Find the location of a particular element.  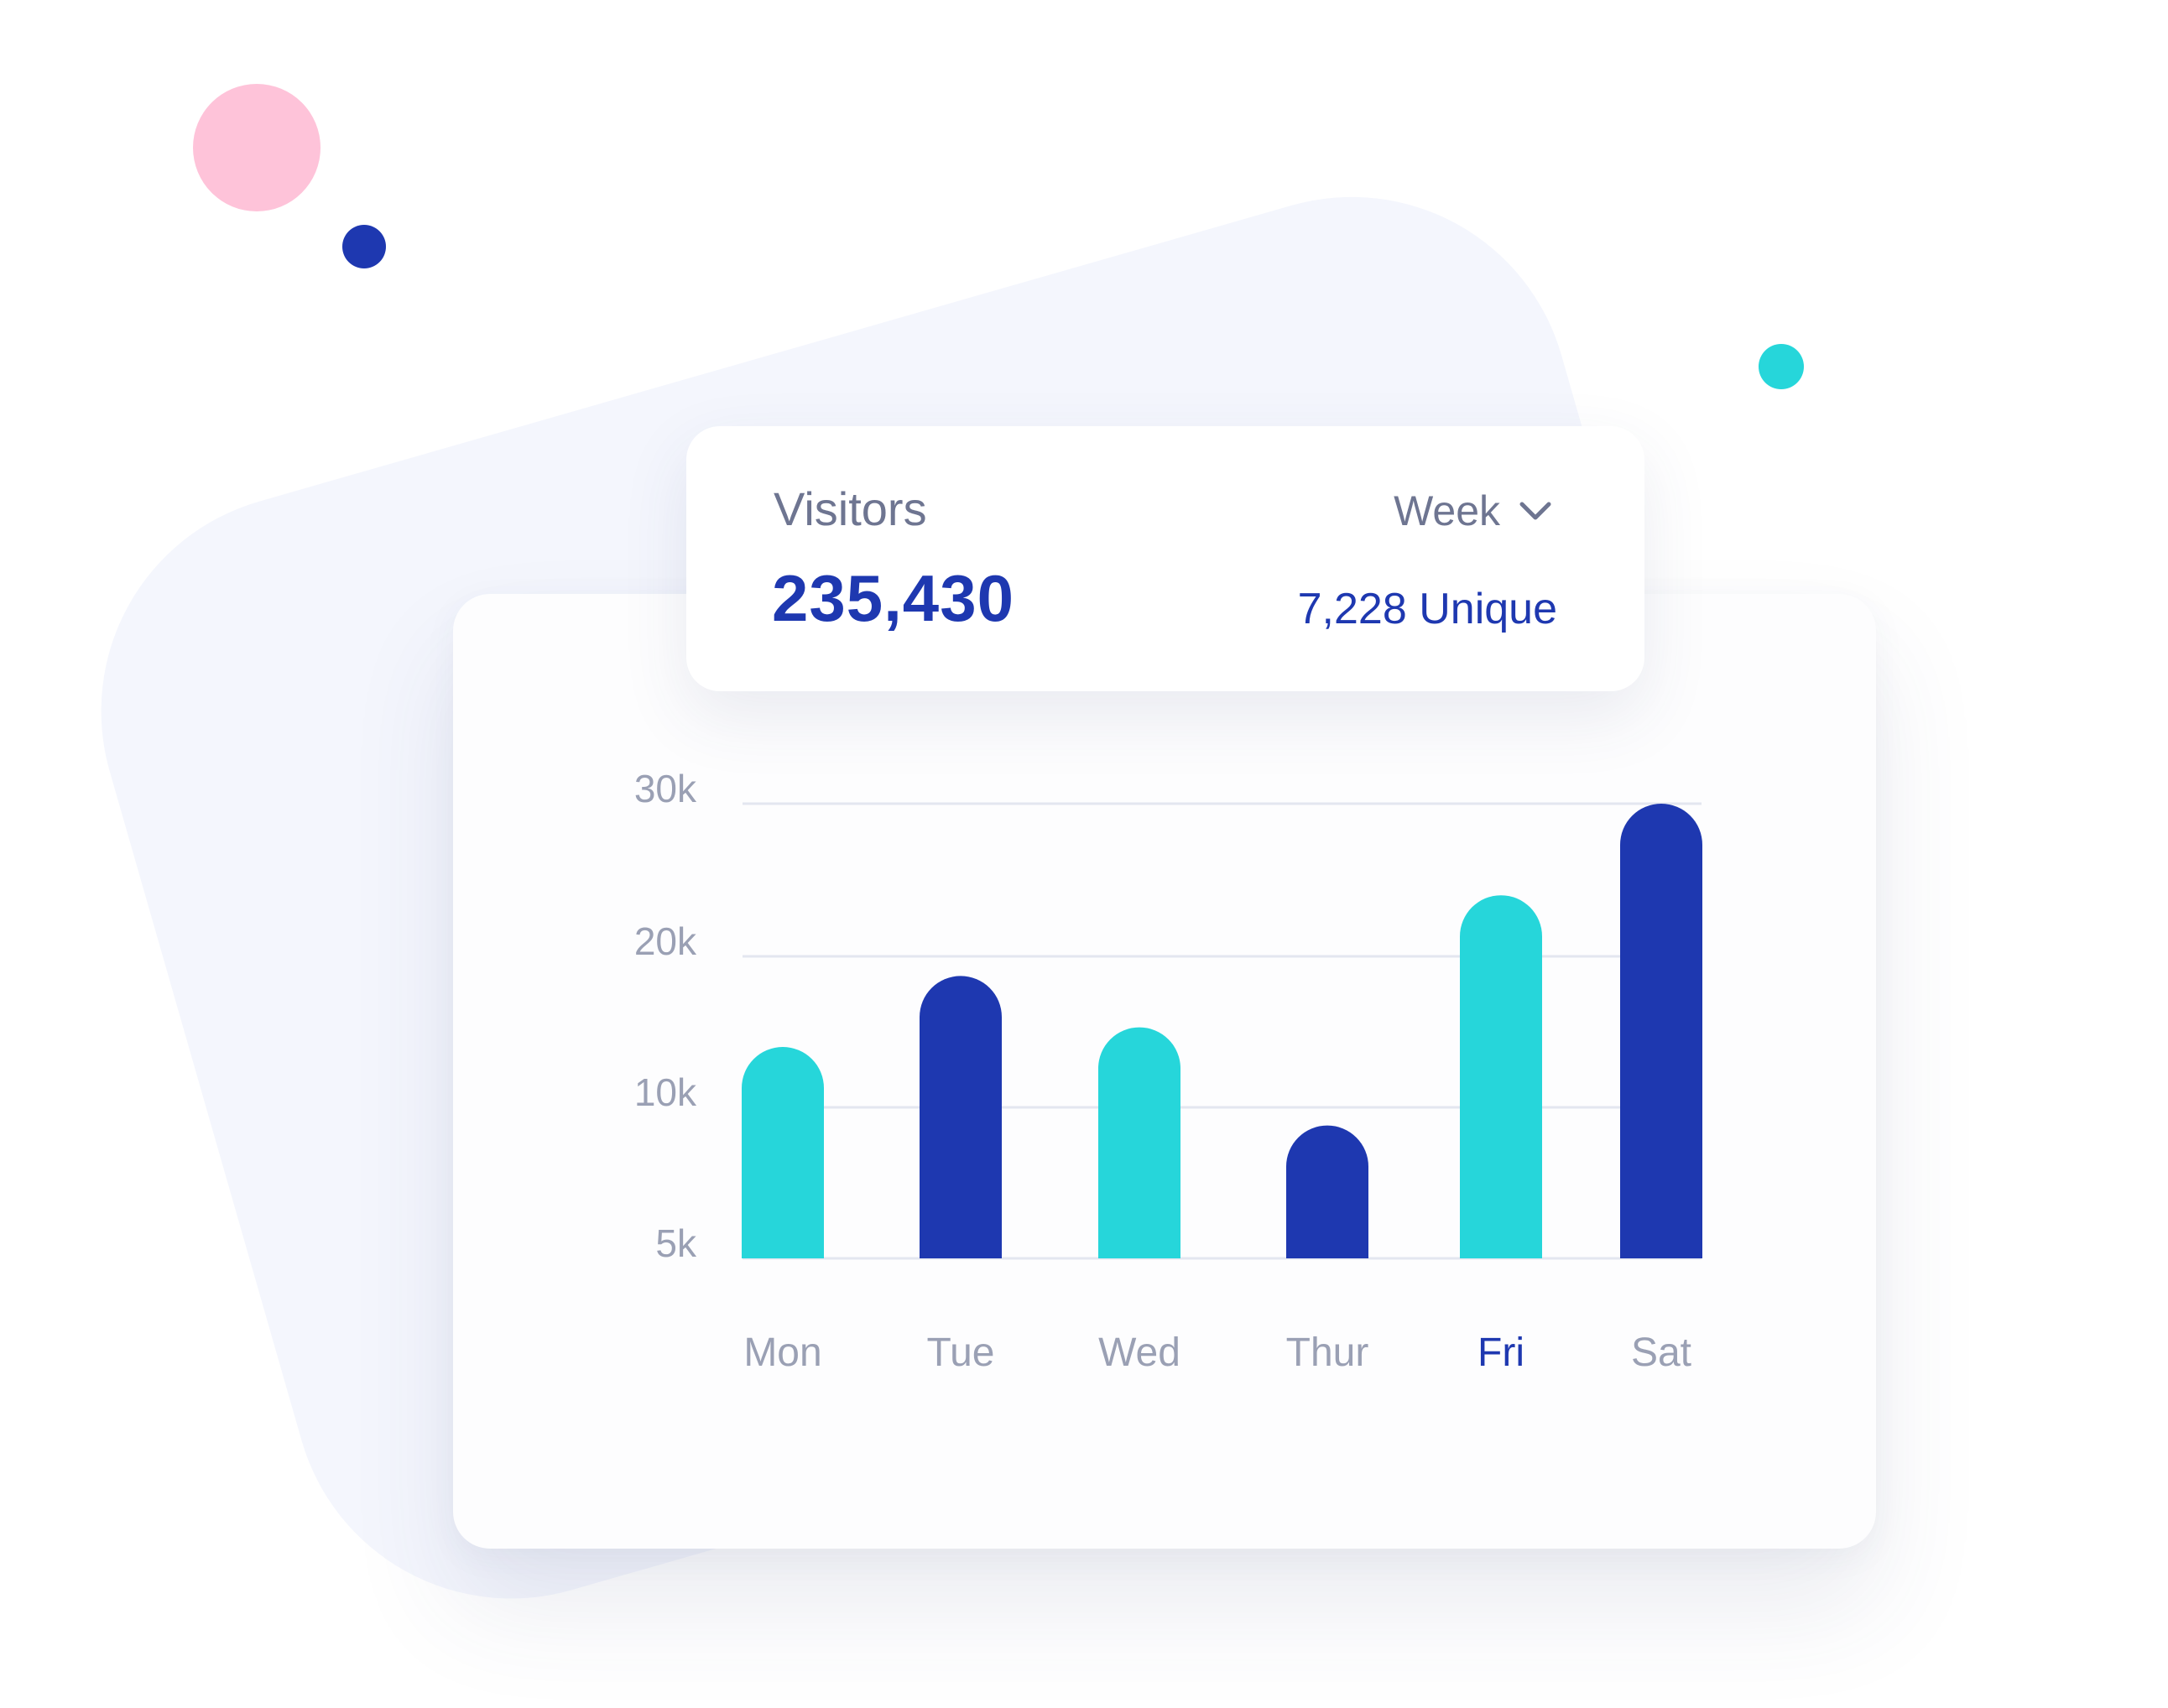

y-tick-label: 30k is located at coordinates (665, 788).